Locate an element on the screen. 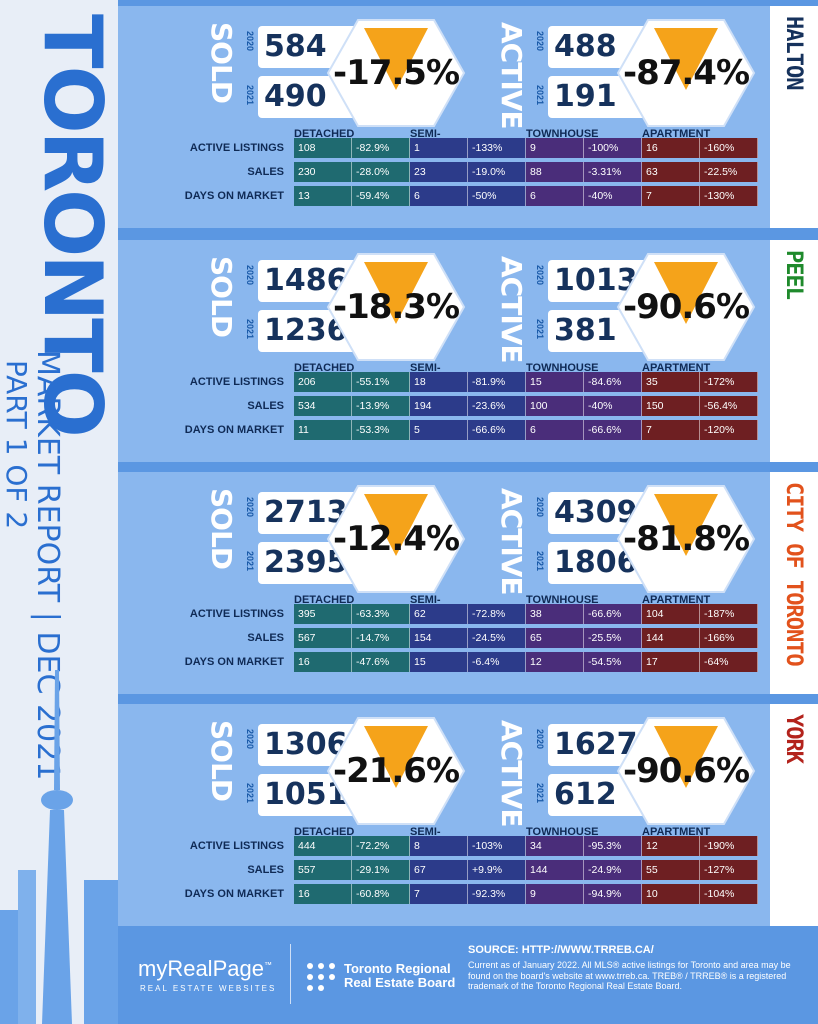 The width and height of the screenshot is (818, 1024). report-part: PART 1 OF 2 is located at coordinates (16, 445).